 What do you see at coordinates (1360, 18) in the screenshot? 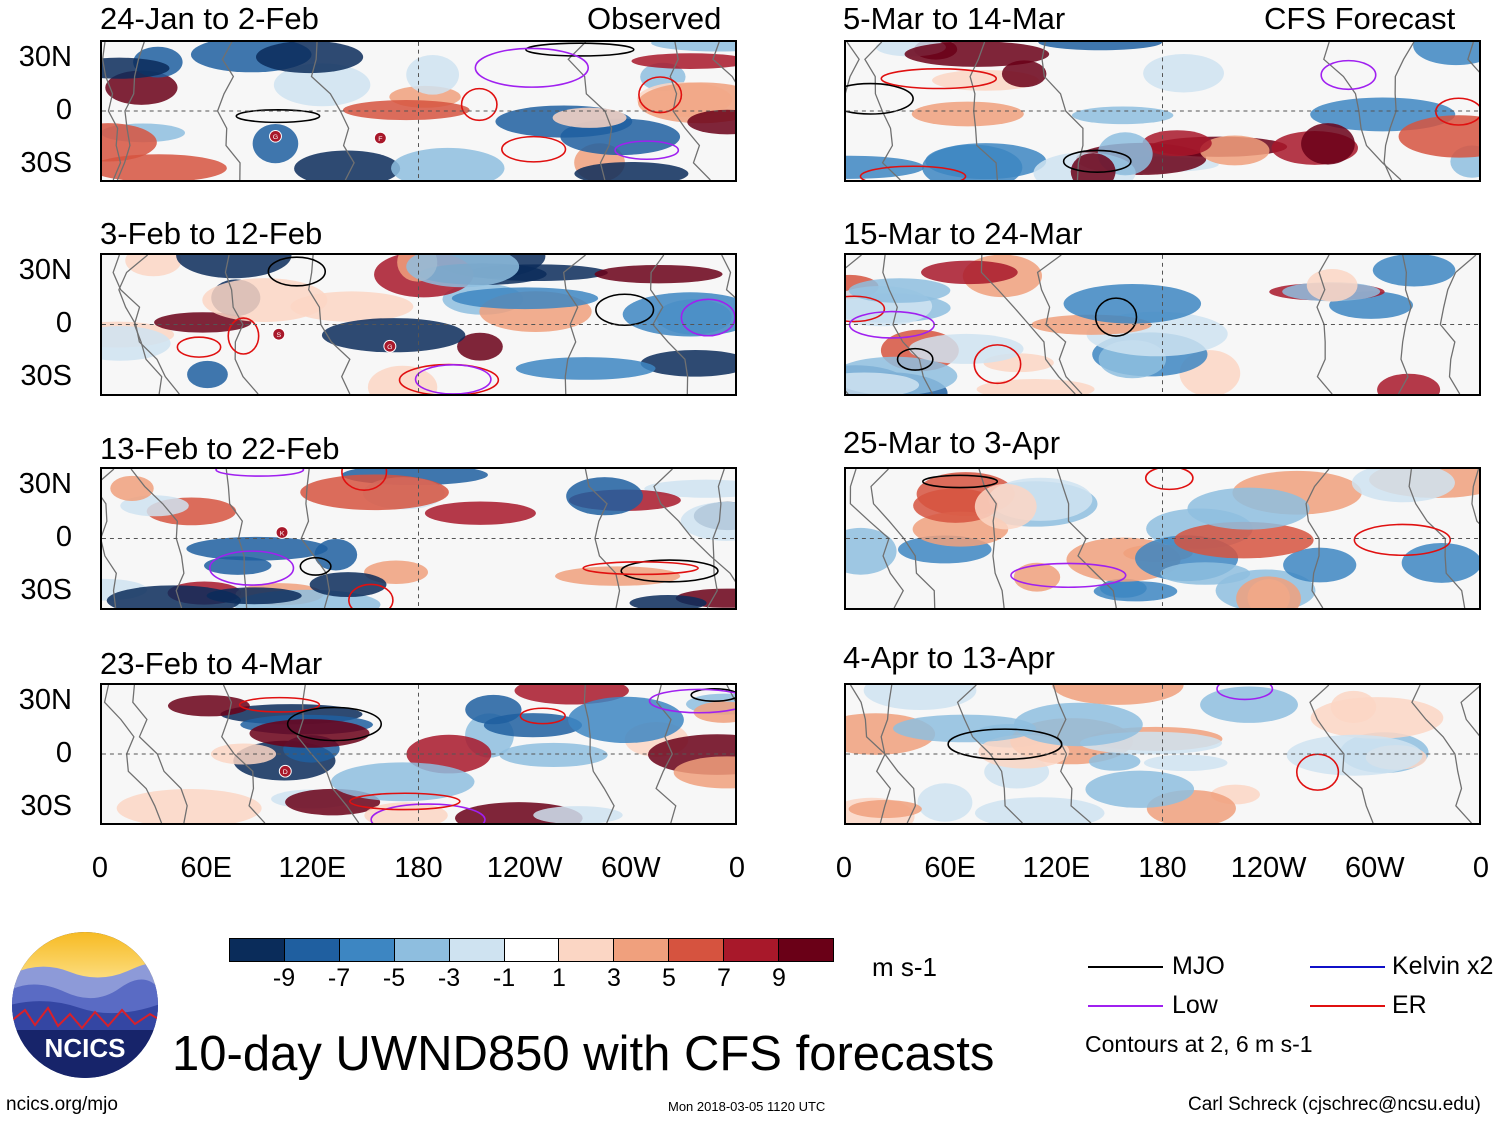
I see `forecast-label: CFS Forecast` at bounding box center [1360, 18].